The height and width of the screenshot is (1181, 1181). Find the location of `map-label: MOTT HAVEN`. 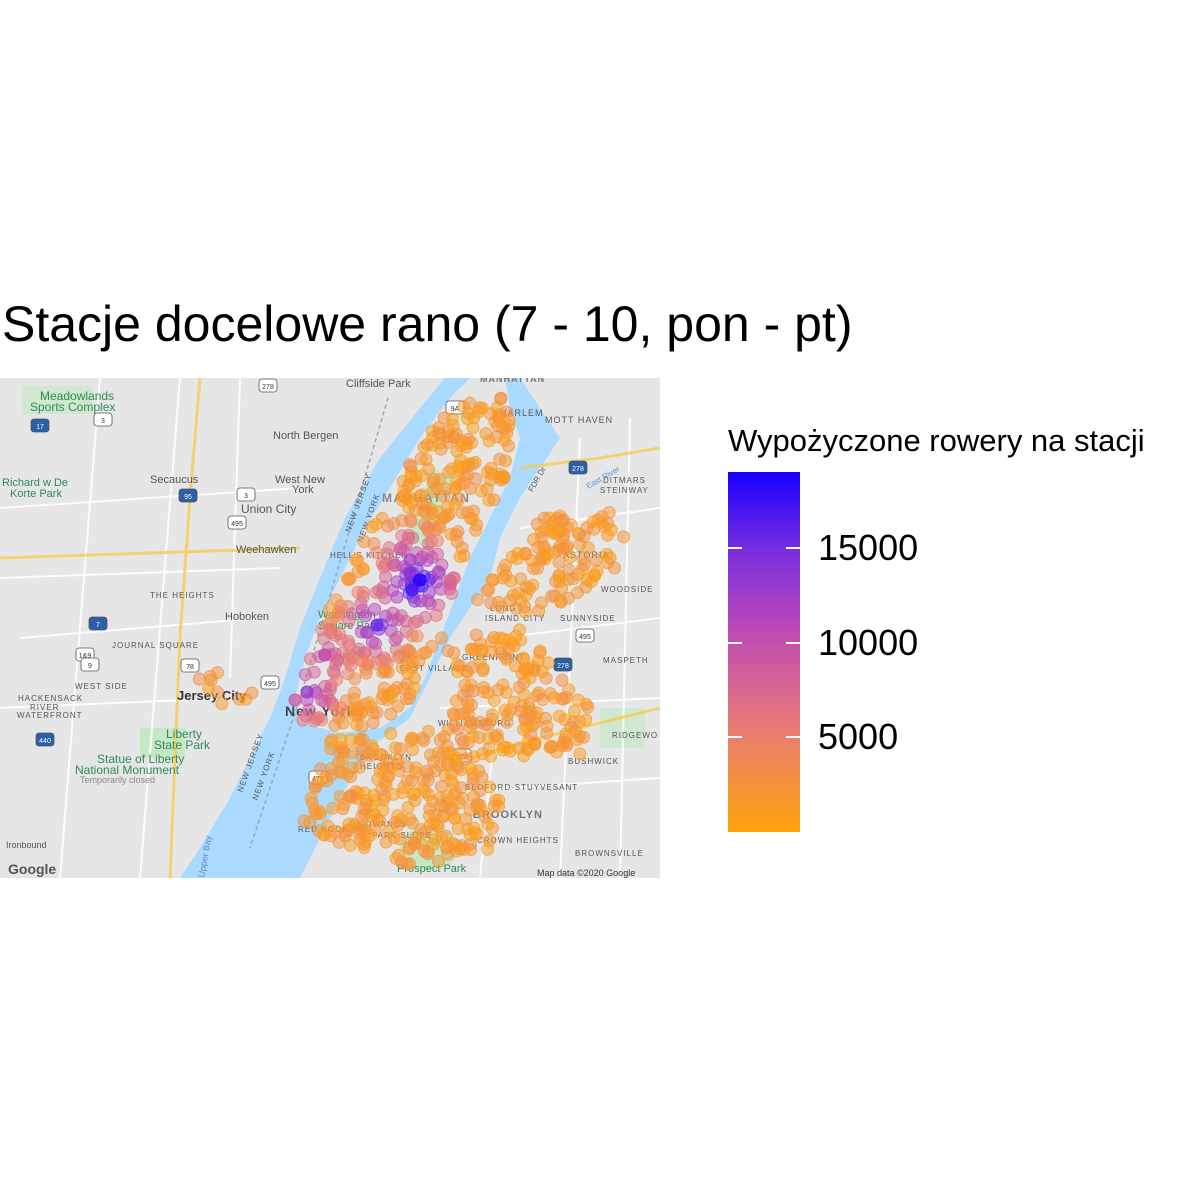

map-label: MOTT HAVEN is located at coordinates (579, 420).